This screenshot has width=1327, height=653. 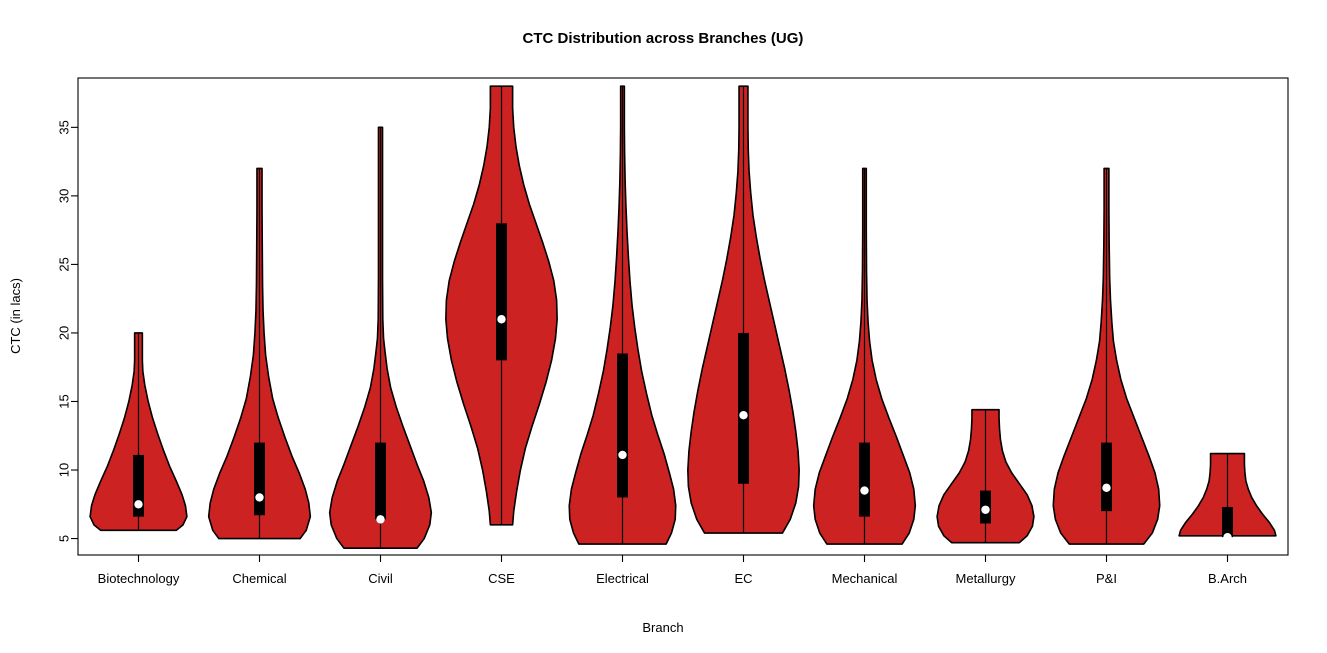 I want to click on x-tick-label-chemical: Chemical, so click(x=259, y=578).